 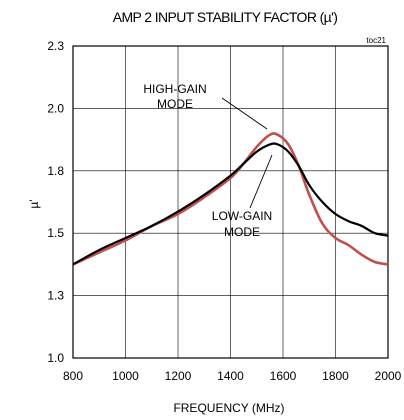 I want to click on x-tick-label: 1000, so click(x=125, y=376).